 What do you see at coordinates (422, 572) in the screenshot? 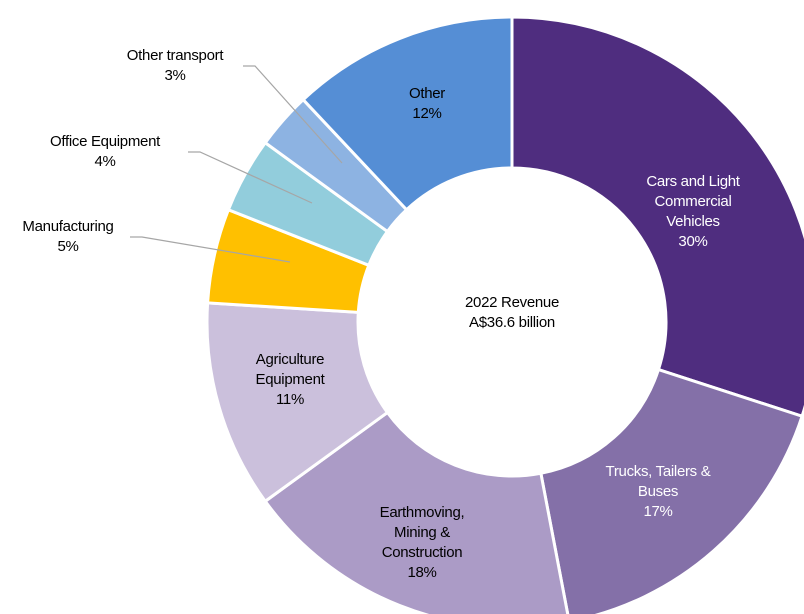
I see `value-label: 18%` at bounding box center [422, 572].